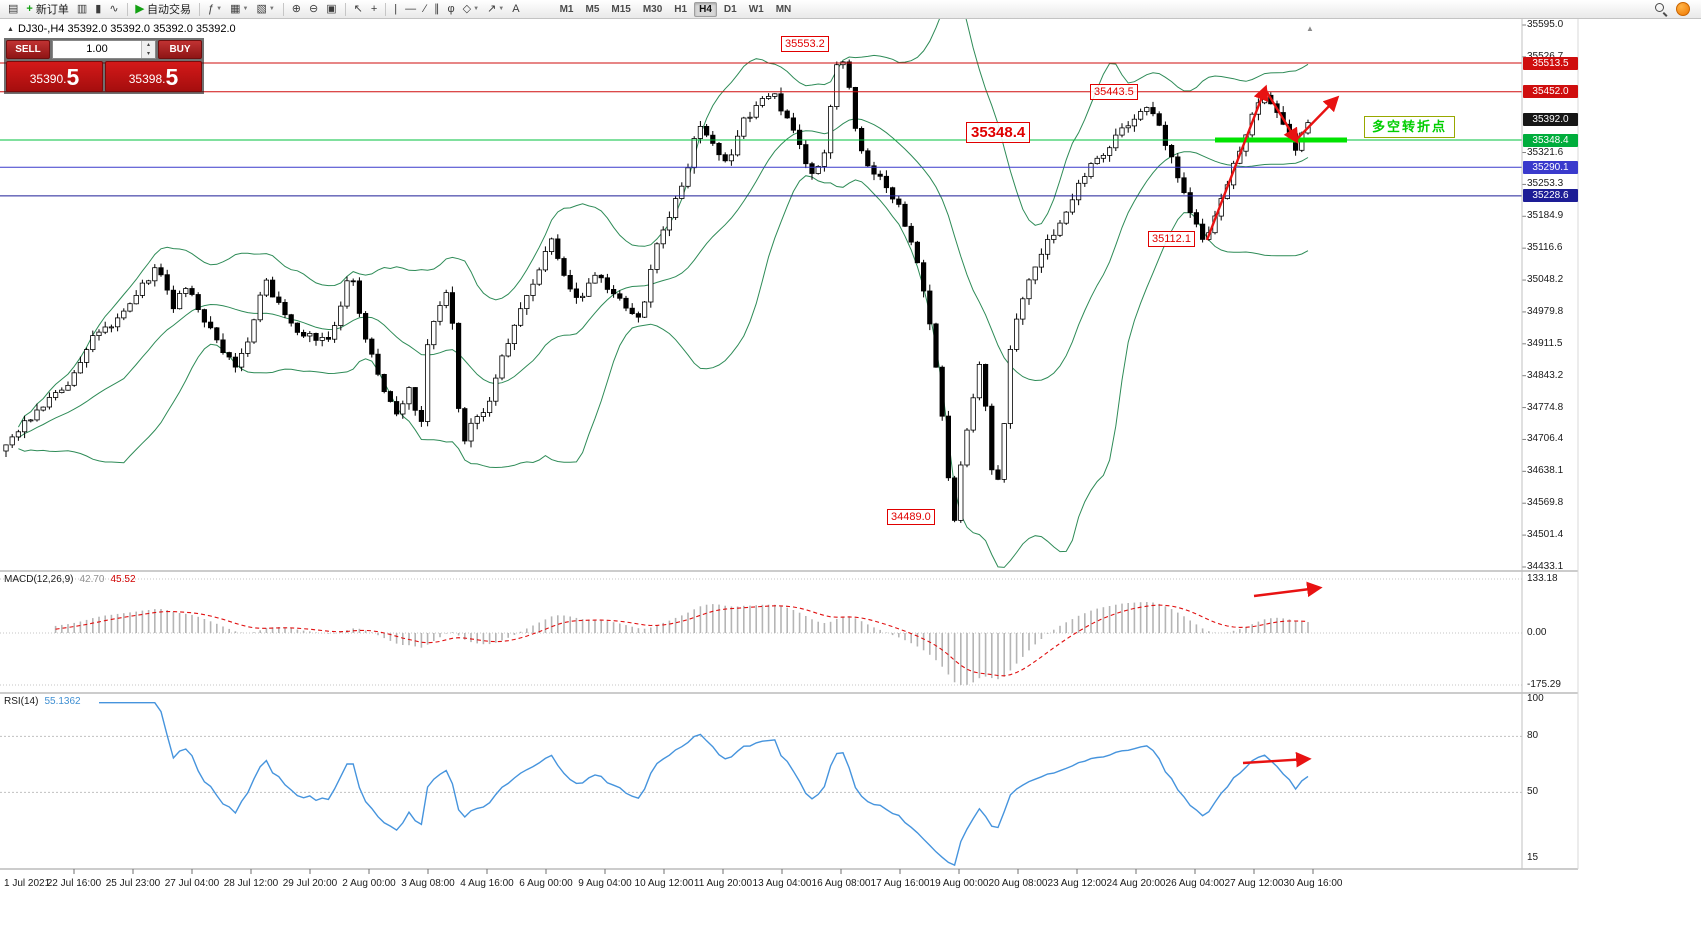  Describe the element at coordinates (546, 883) in the screenshot. I see `time-label: 6 Aug 00:00` at that location.